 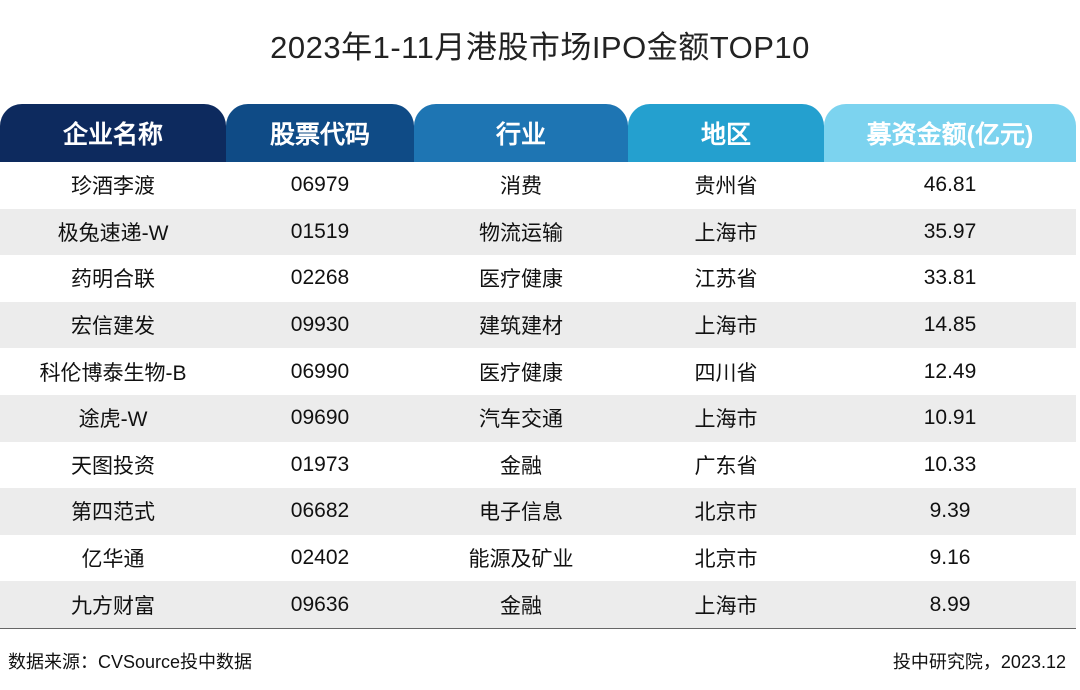 I want to click on cell-industry: 消费, so click(x=521, y=187).